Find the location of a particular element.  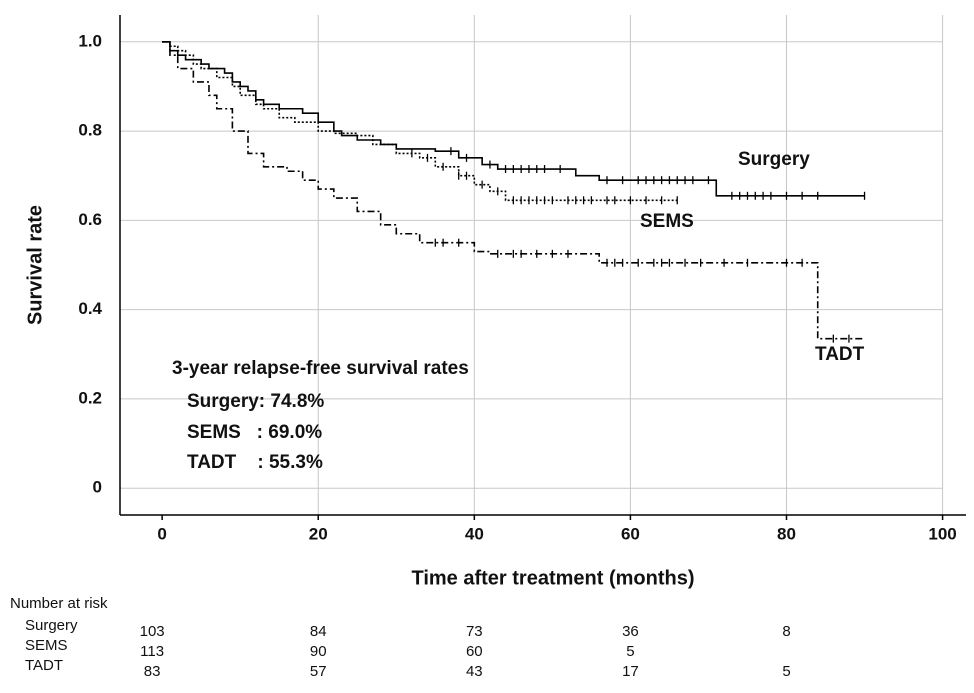

survival-curve is located at coordinates (420, 121).